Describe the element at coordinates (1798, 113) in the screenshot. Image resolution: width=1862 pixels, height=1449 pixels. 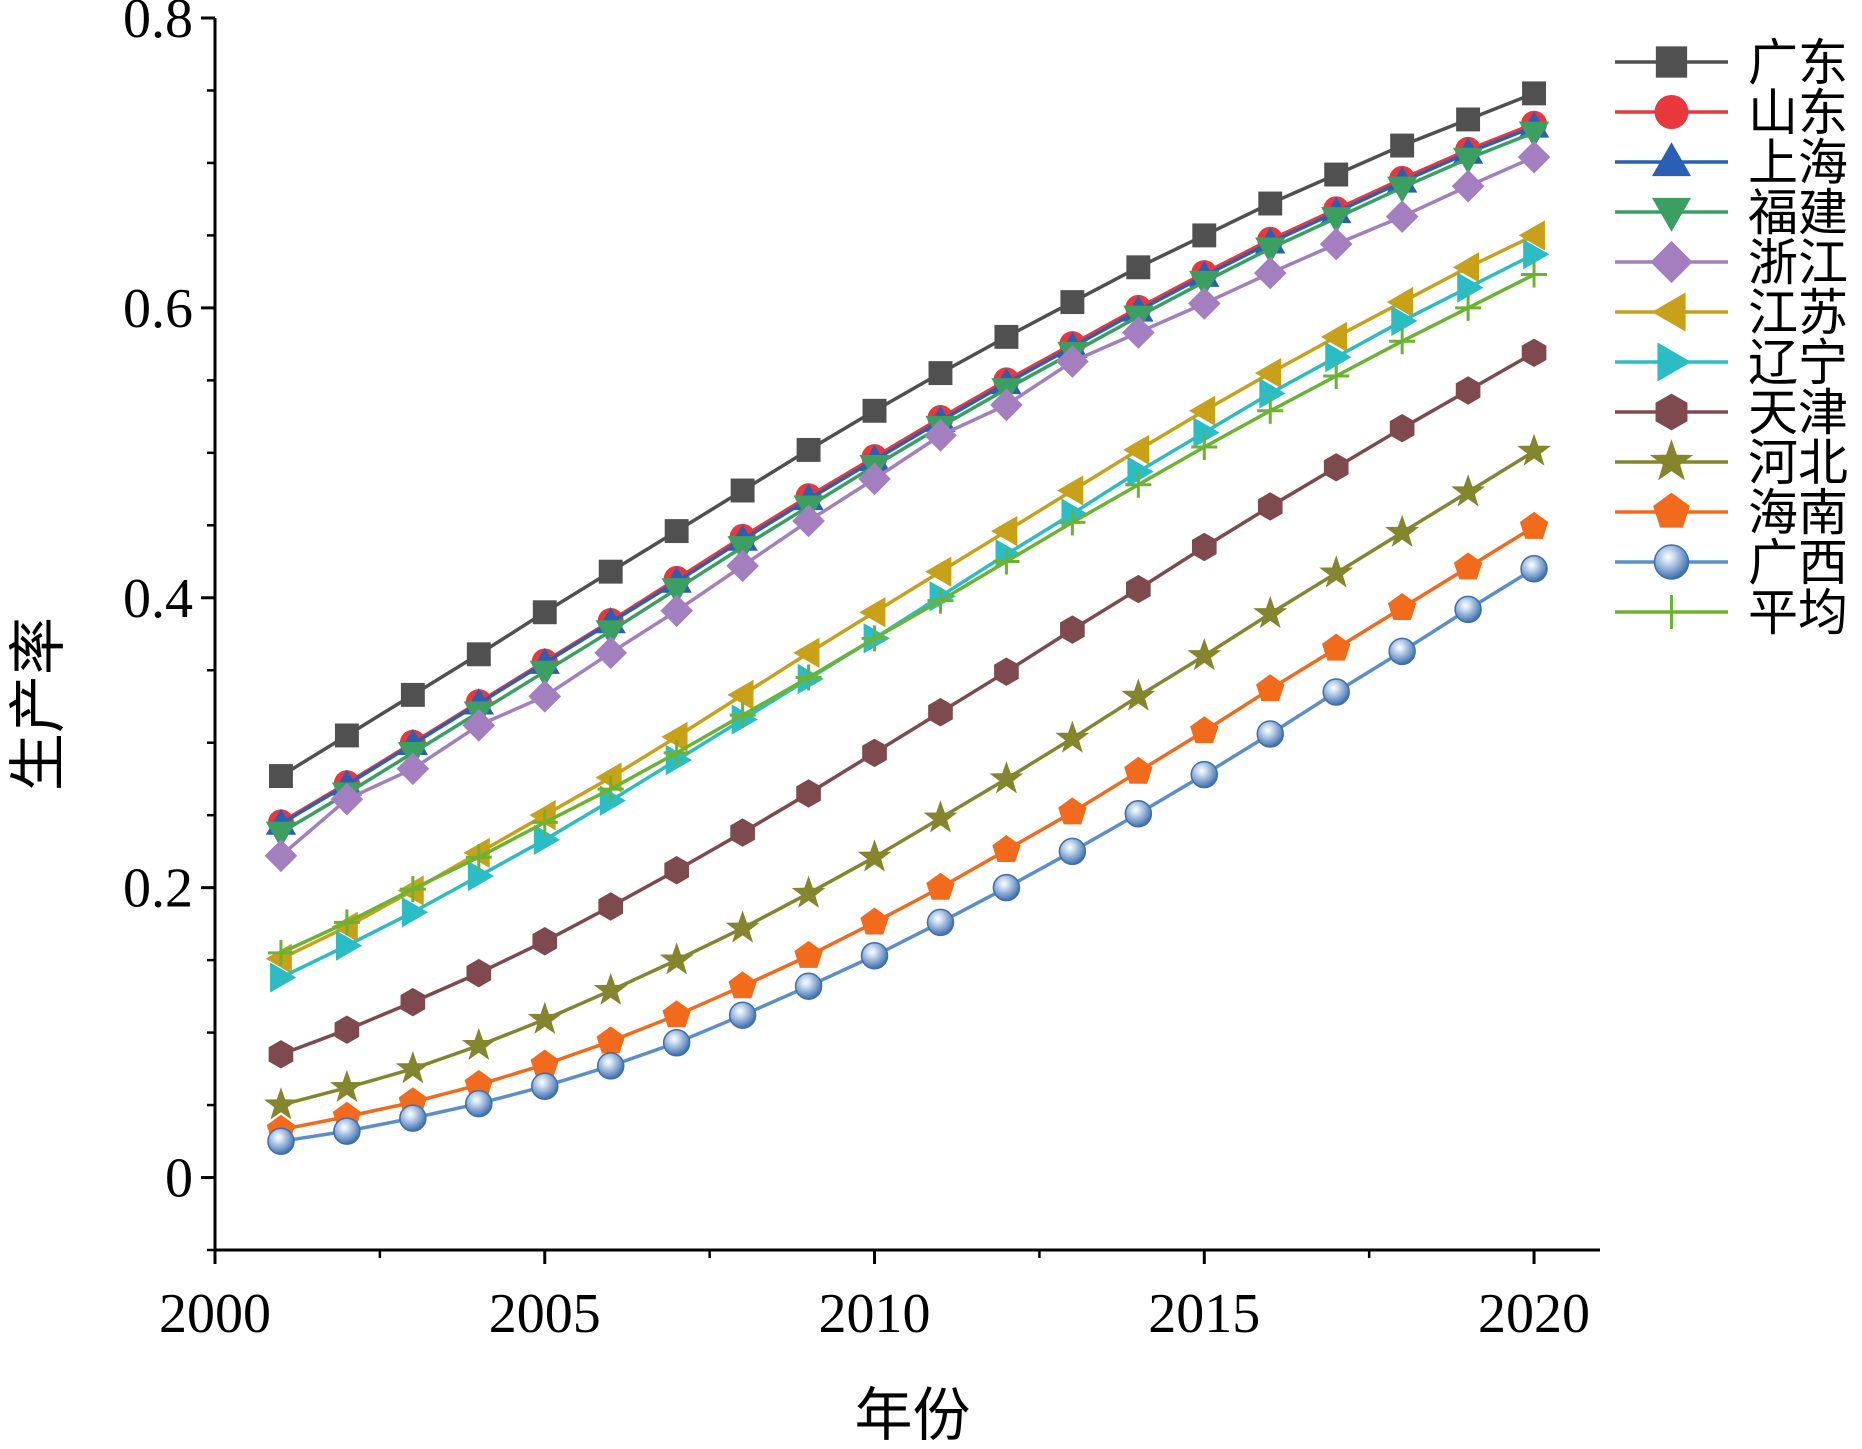
I see `legend-label: 山东` at that location.